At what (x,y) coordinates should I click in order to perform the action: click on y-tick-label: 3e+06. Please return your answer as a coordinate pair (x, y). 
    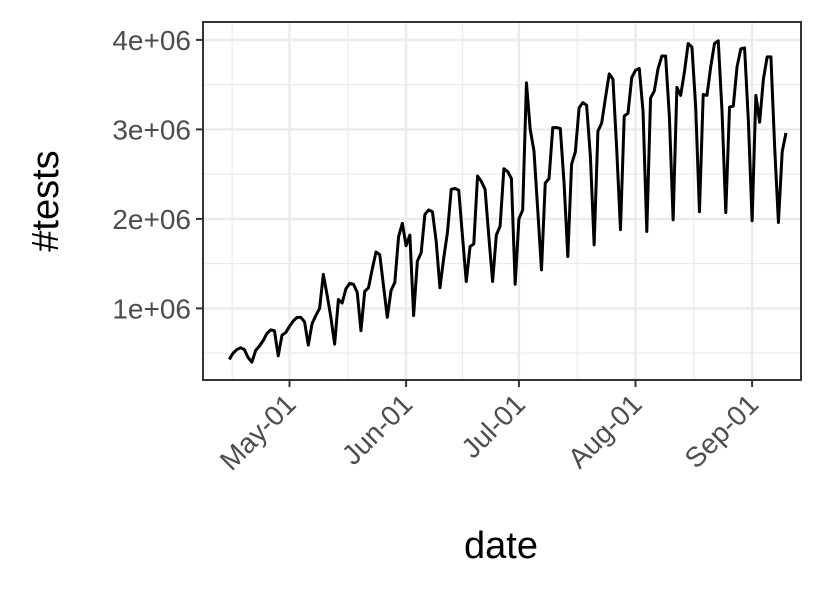
    Looking at the image, I should click on (151, 129).